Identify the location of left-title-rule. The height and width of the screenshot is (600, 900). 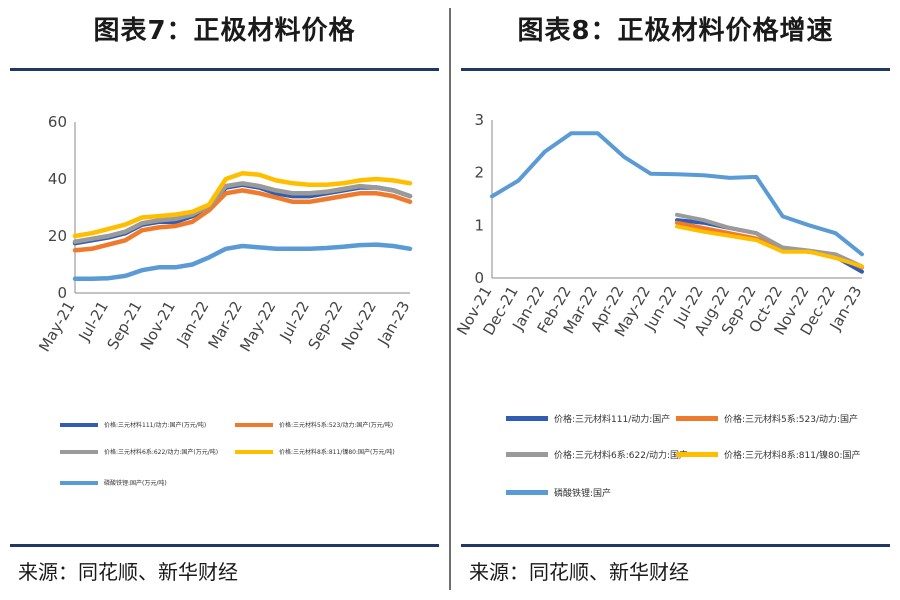
(224, 69).